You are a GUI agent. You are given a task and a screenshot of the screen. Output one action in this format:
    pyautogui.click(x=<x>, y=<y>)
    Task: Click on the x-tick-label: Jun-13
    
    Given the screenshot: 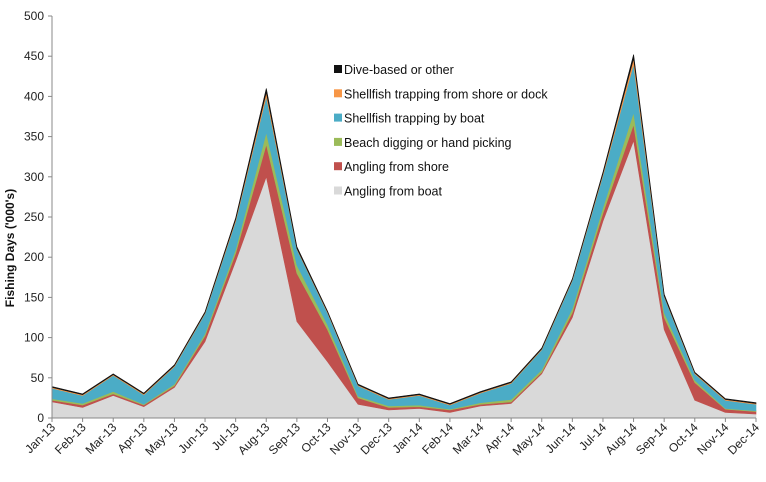 What is the action you would take?
    pyautogui.click(x=193, y=438)
    